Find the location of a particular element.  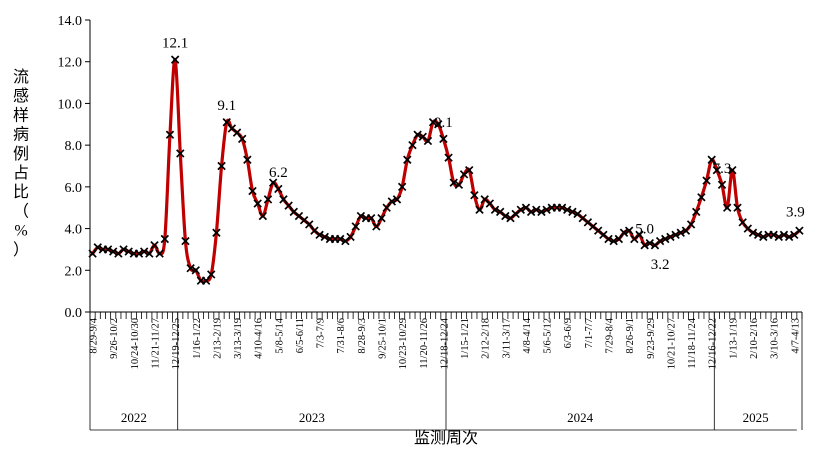

y-axis-label-char: （ is located at coordinates (21, 211).